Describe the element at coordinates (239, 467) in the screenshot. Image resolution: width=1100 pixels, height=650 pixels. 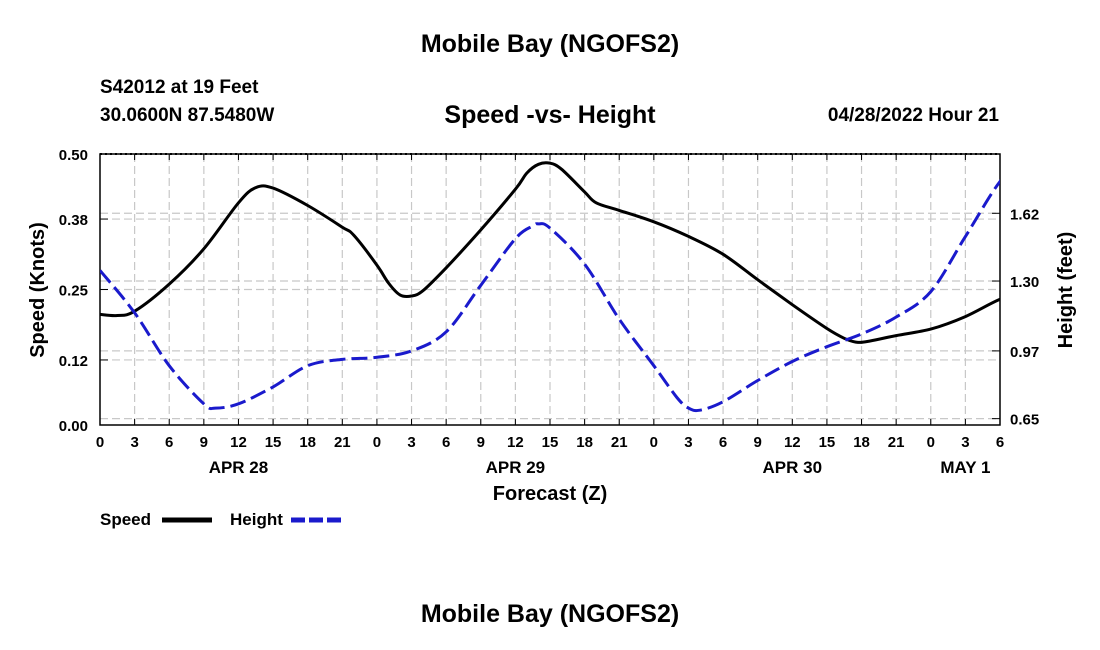
I see `date-label: APR 28` at that location.